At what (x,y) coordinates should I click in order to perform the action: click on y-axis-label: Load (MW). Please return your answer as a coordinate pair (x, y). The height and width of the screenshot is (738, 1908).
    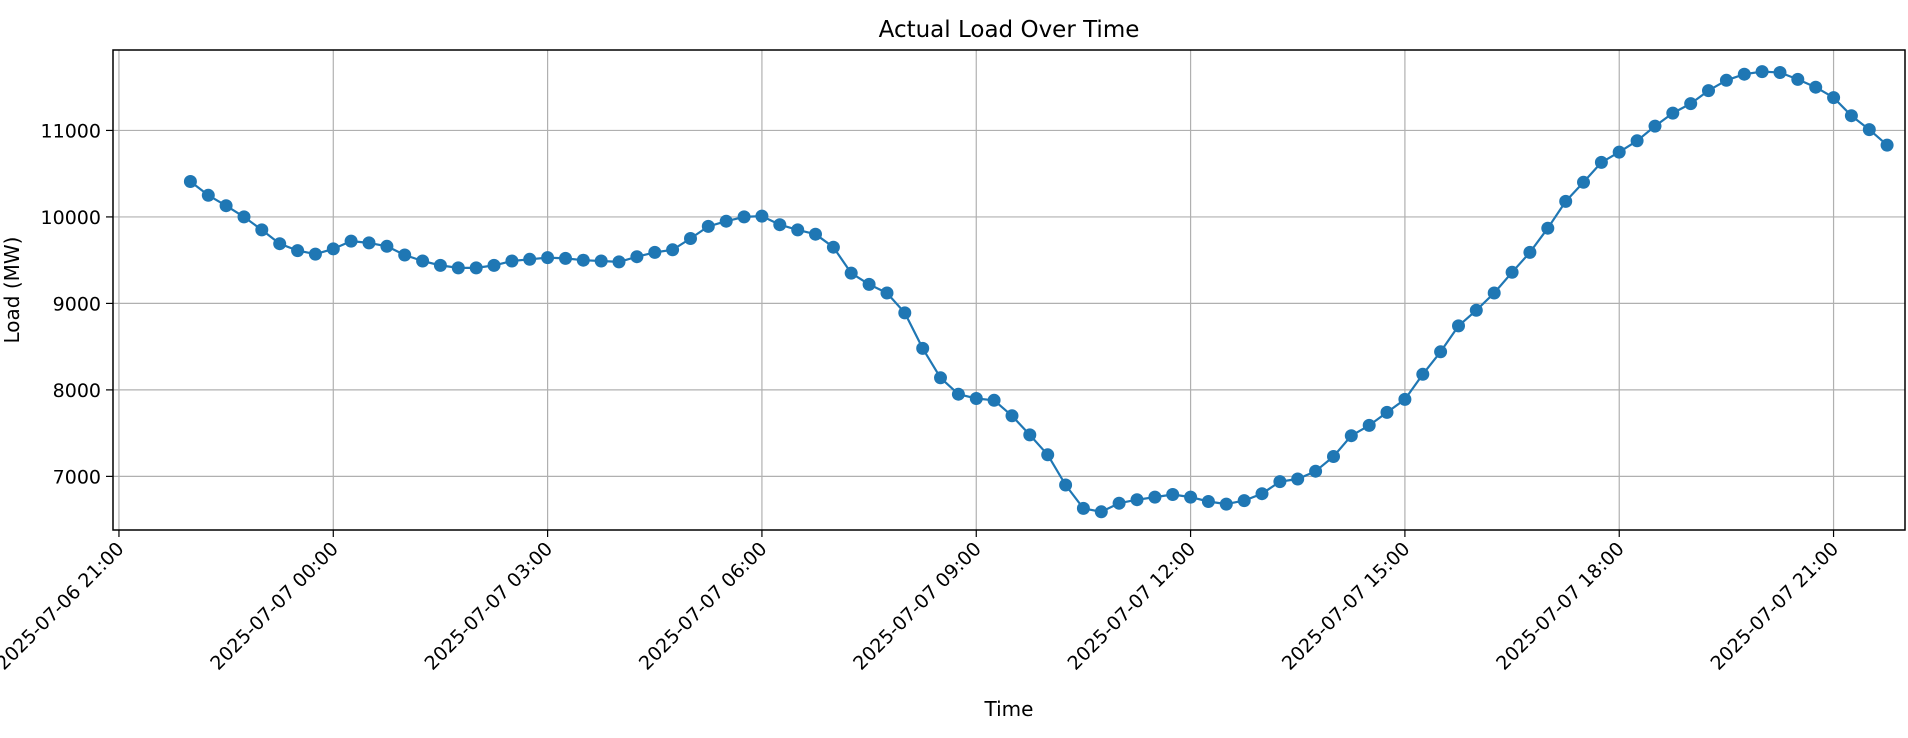
    Looking at the image, I should click on (12, 290).